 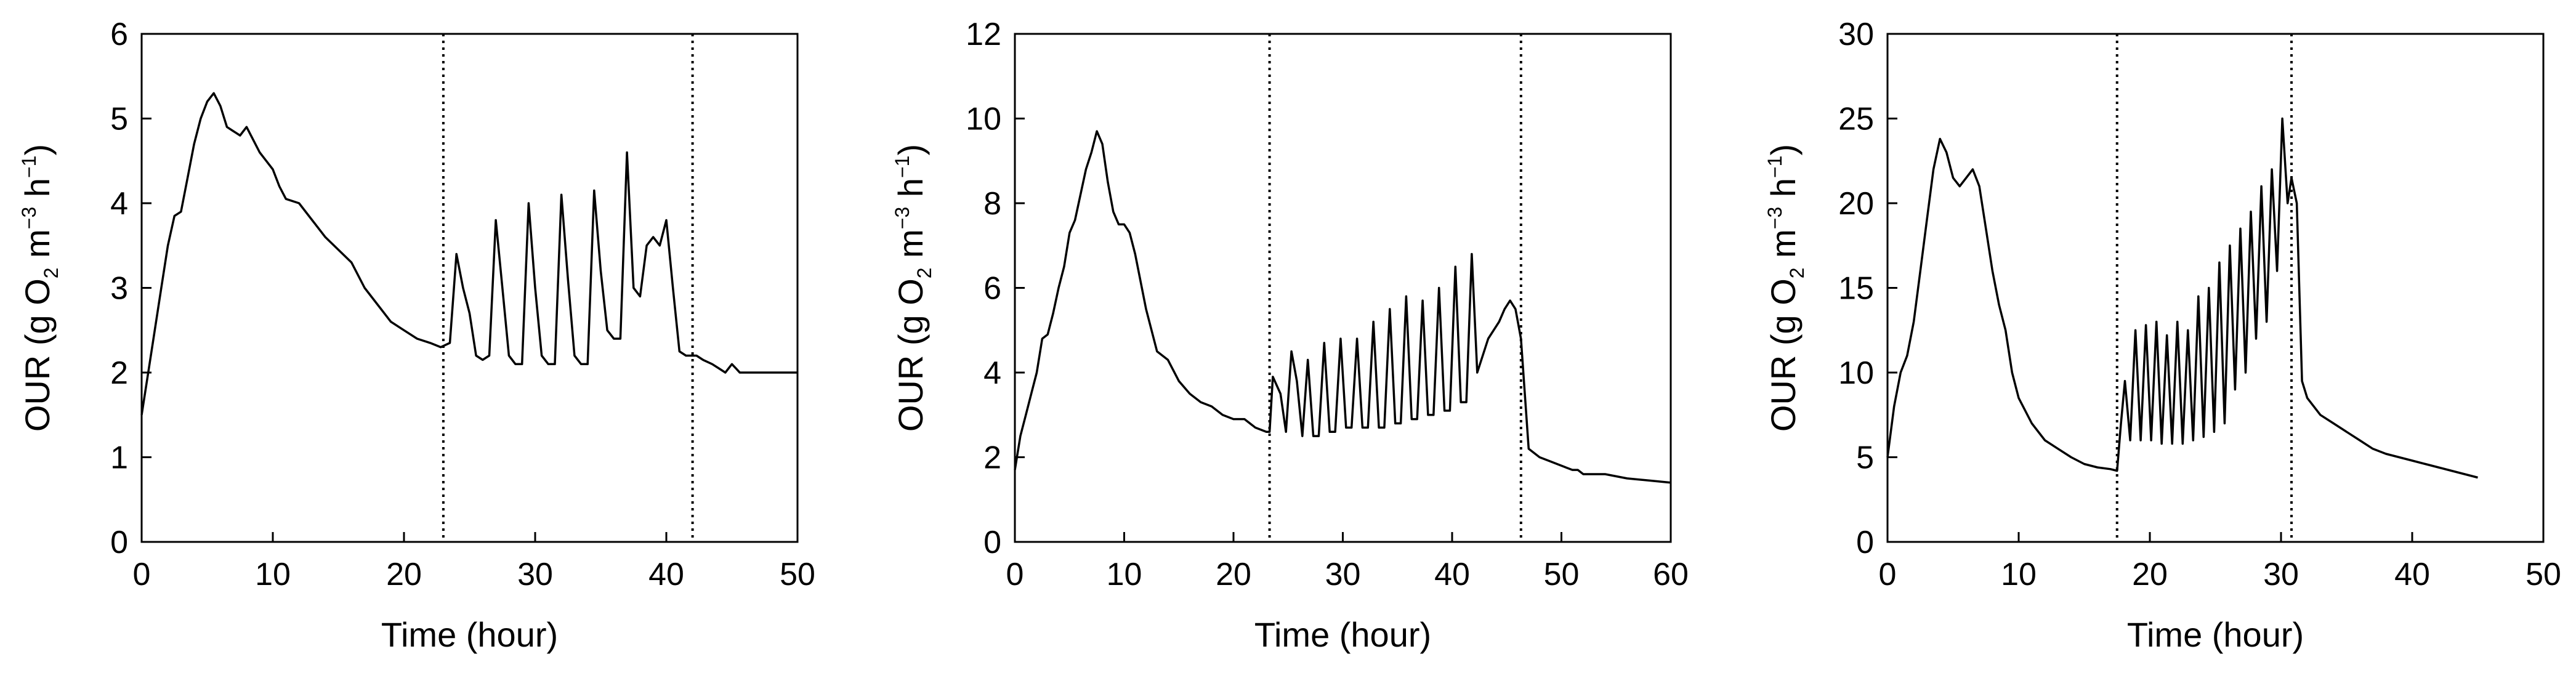 What do you see at coordinates (992, 458) in the screenshot?
I see `y-tick-label-1: 2` at bounding box center [992, 458].